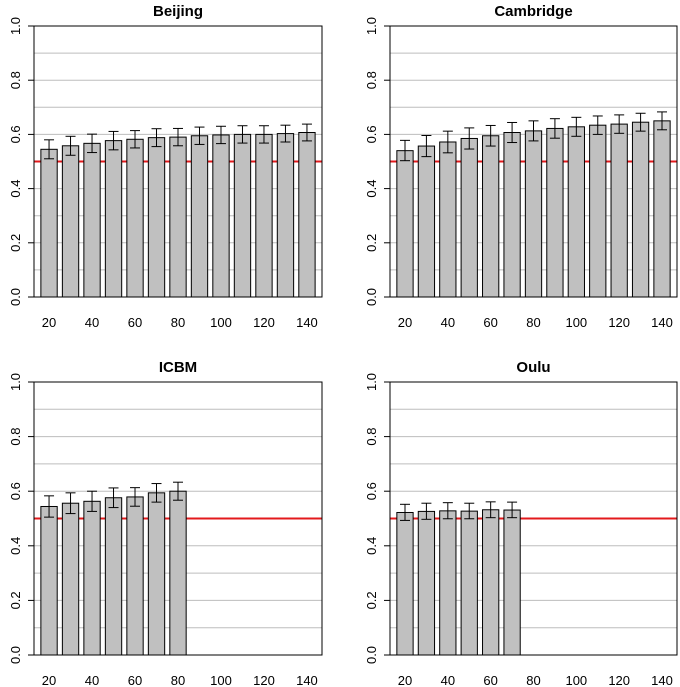 The image size is (680, 687). What do you see at coordinates (533, 367) in the screenshot?
I see `chart-title: Oulu` at bounding box center [533, 367].